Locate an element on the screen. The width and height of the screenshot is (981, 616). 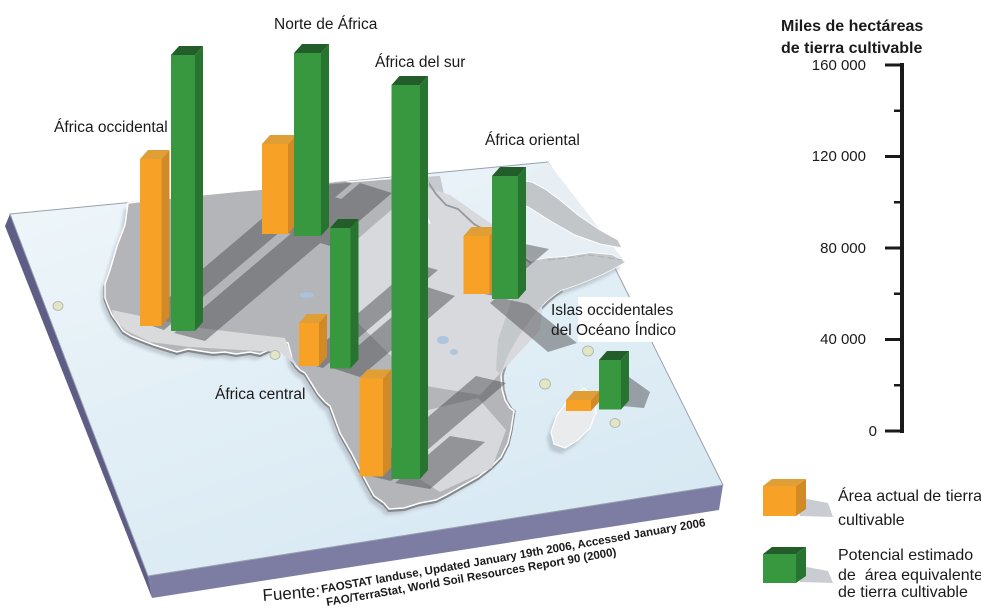
svg-text: del Océano Índico is located at coordinates (613, 330).